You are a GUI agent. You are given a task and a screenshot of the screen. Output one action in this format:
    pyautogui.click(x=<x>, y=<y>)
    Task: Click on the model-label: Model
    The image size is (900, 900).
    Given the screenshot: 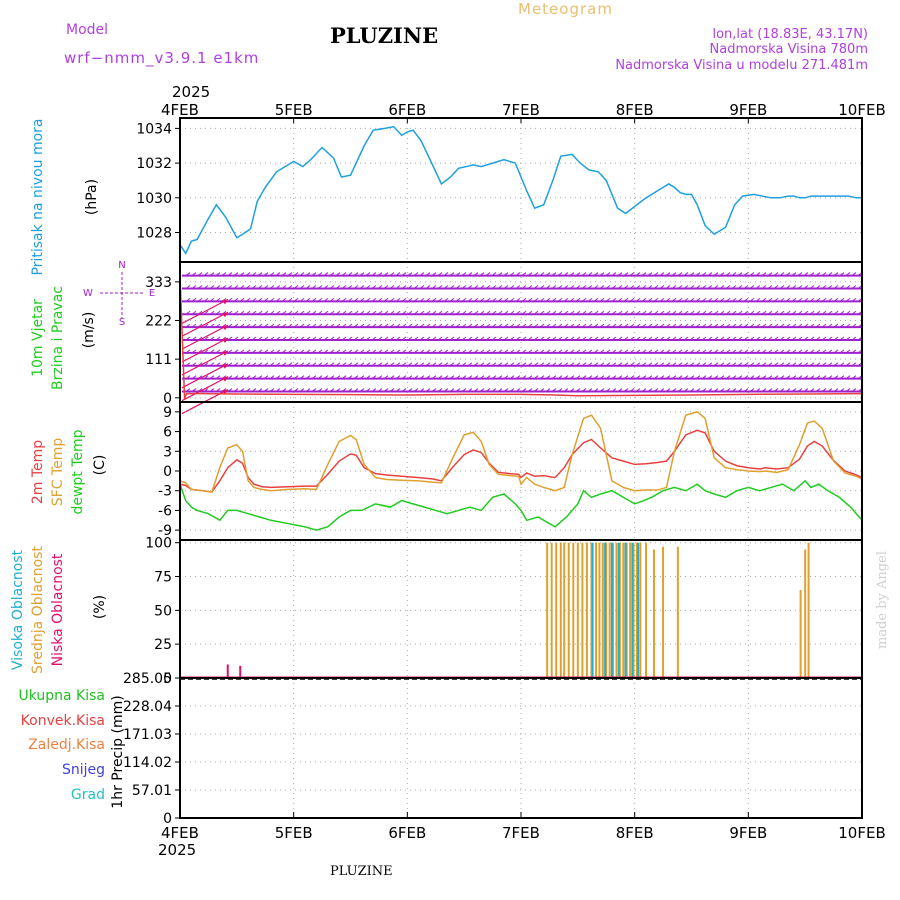 What is the action you would take?
    pyautogui.click(x=87, y=30)
    